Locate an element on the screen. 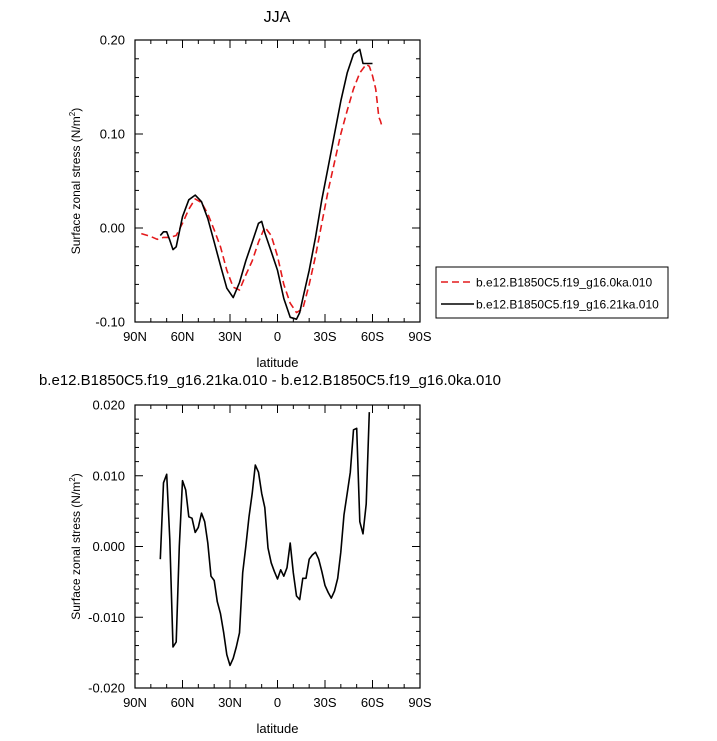 This screenshot has height=741, width=717. legend-box is located at coordinates (552, 292).